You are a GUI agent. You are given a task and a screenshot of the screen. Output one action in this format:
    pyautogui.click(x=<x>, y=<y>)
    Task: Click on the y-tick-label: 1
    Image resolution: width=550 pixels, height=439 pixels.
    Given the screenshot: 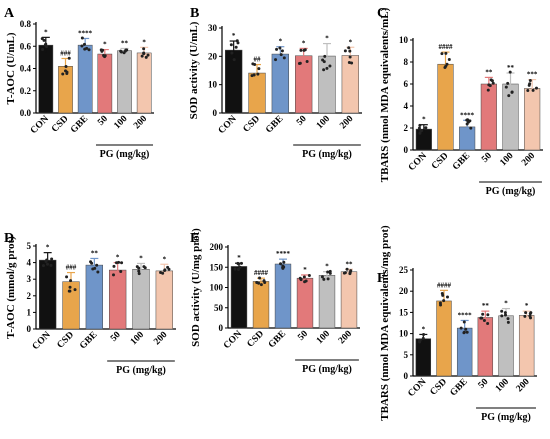 What is the action you would take?
    pyautogui.click(x=29, y=312)
    